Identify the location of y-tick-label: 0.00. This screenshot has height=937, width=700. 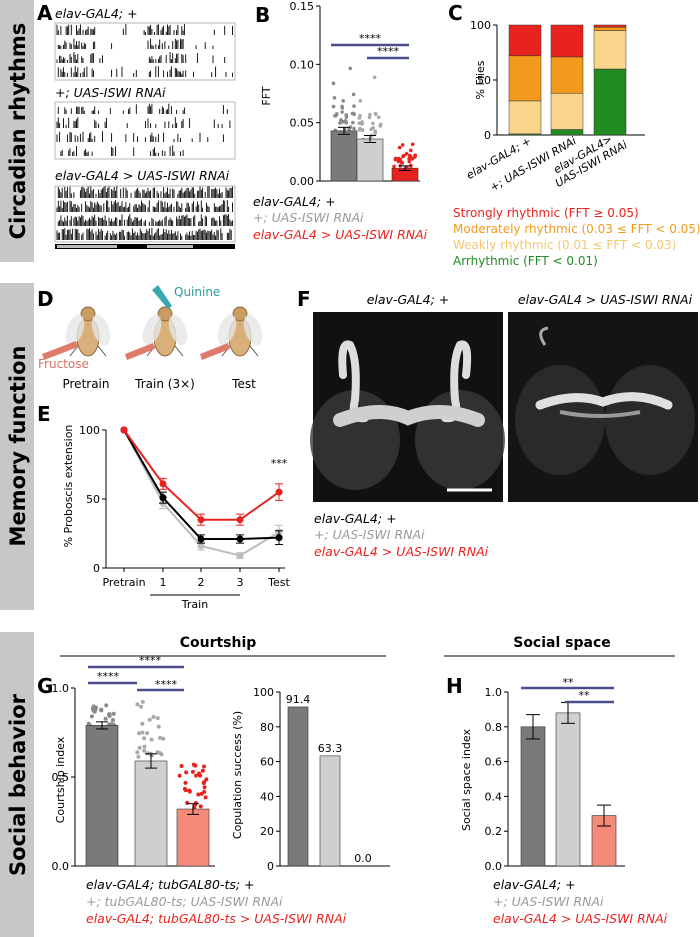
(302, 181).